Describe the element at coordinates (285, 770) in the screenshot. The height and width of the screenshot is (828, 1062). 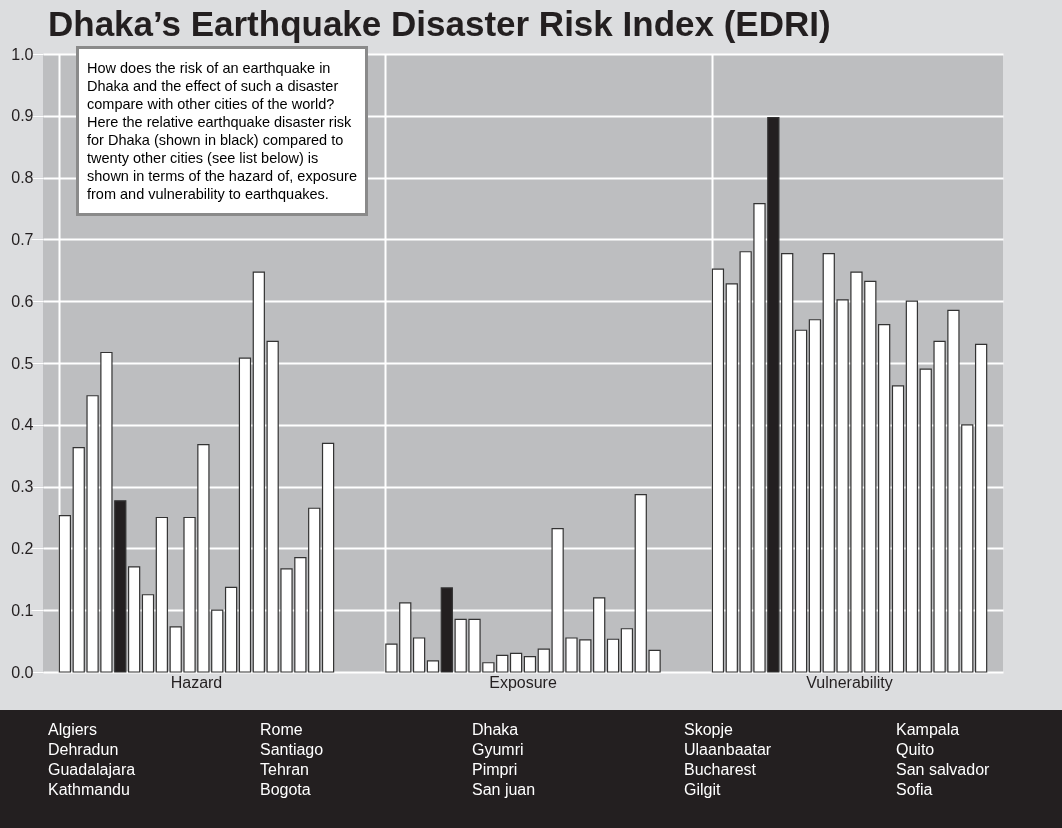
I see `text: Tehran` at that location.